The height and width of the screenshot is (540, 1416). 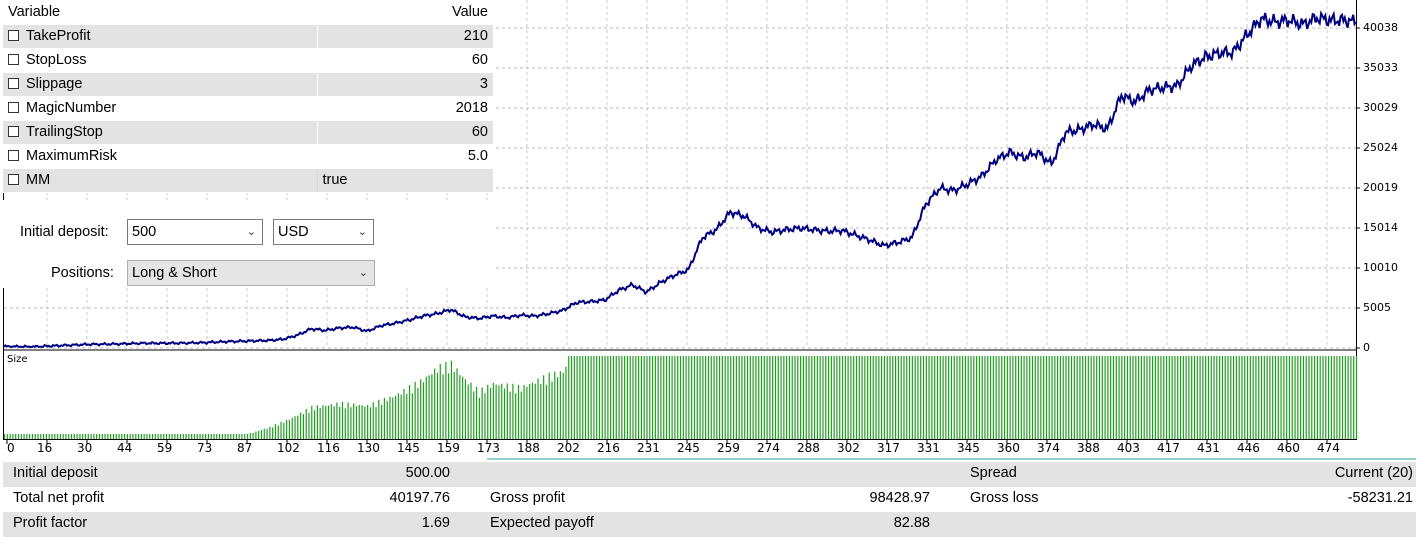 What do you see at coordinates (1008, 448) in the screenshot?
I see `x-tick-label: 360` at bounding box center [1008, 448].